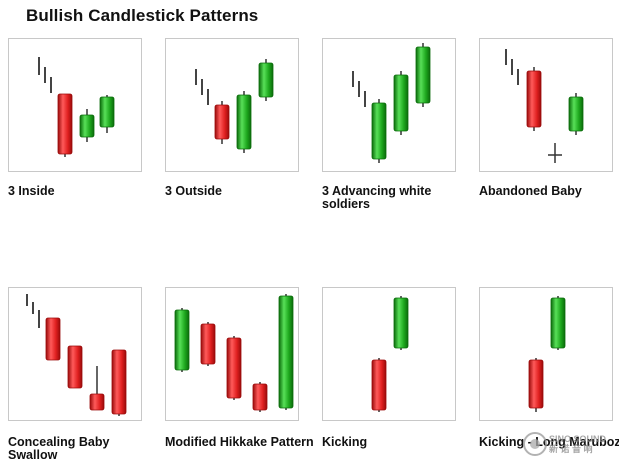  What do you see at coordinates (555, 153) in the screenshot?
I see `doji-candle` at bounding box center [555, 153].